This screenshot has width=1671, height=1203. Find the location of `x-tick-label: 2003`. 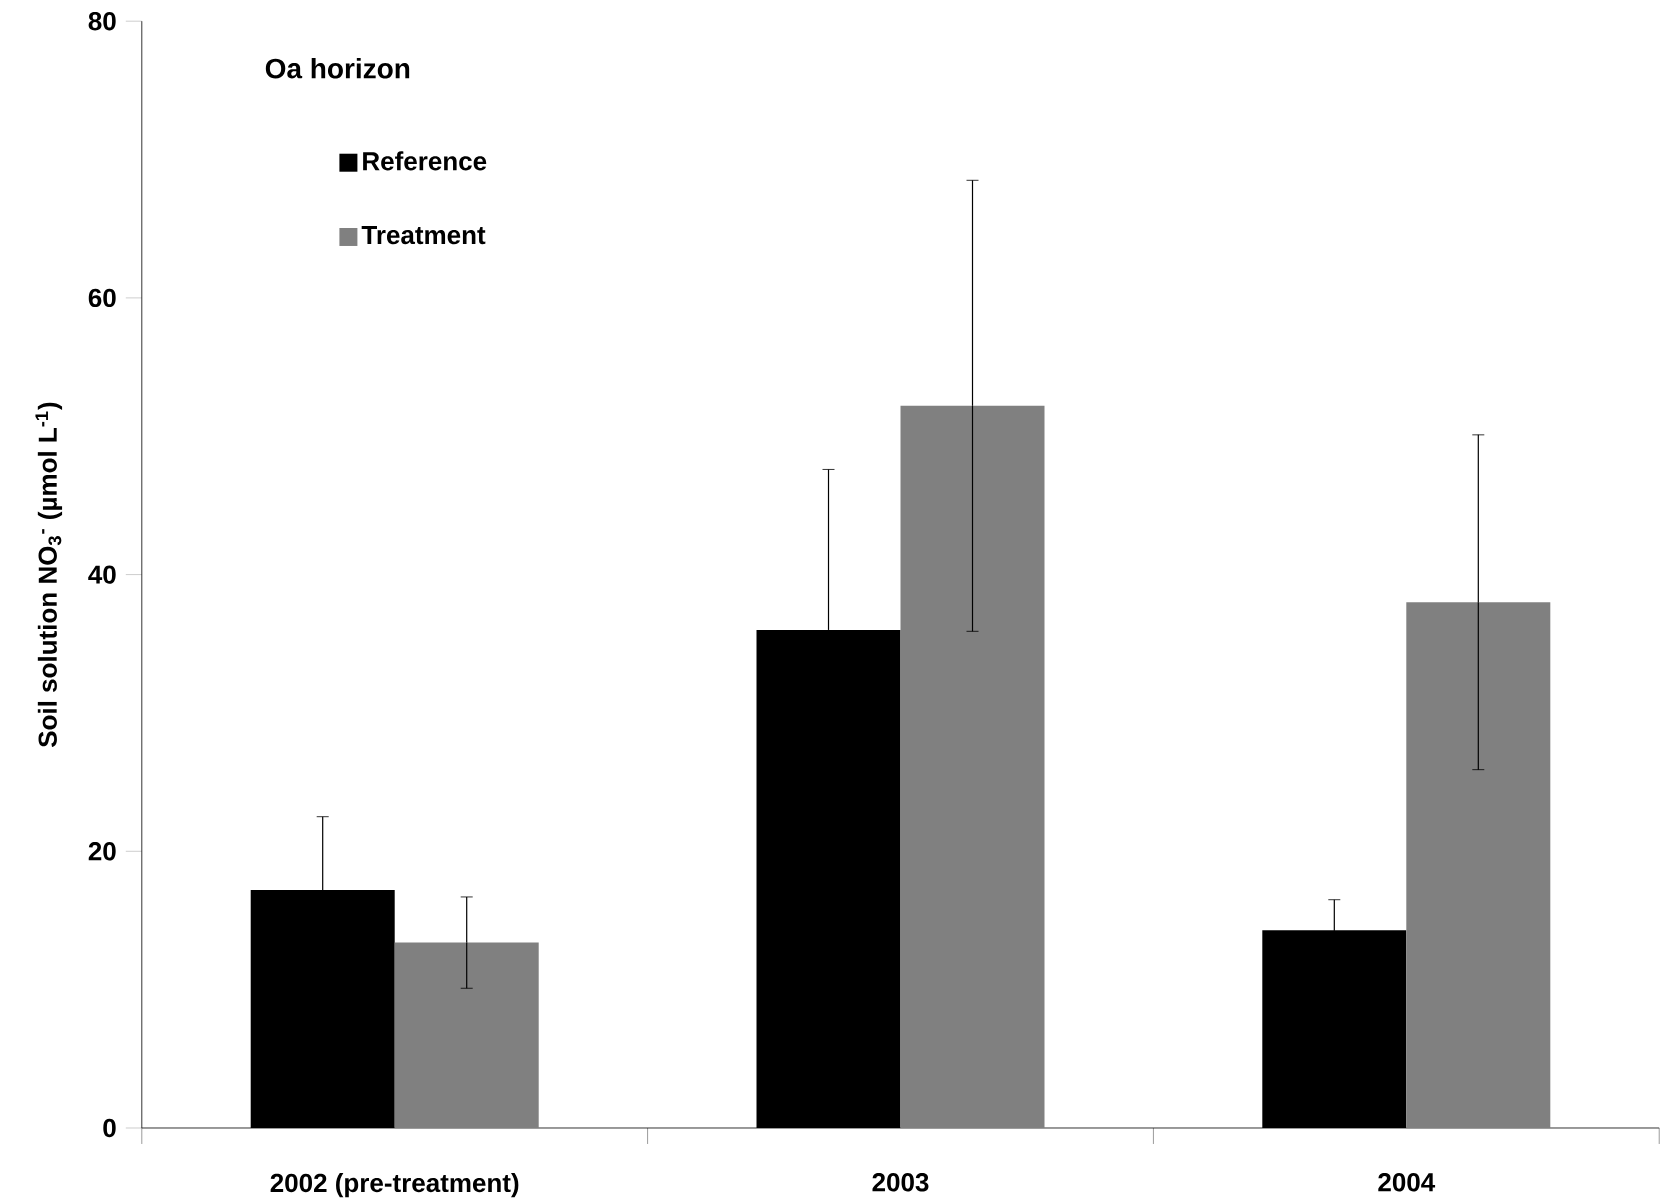

x-tick-label: 2003 is located at coordinates (900, 1182).